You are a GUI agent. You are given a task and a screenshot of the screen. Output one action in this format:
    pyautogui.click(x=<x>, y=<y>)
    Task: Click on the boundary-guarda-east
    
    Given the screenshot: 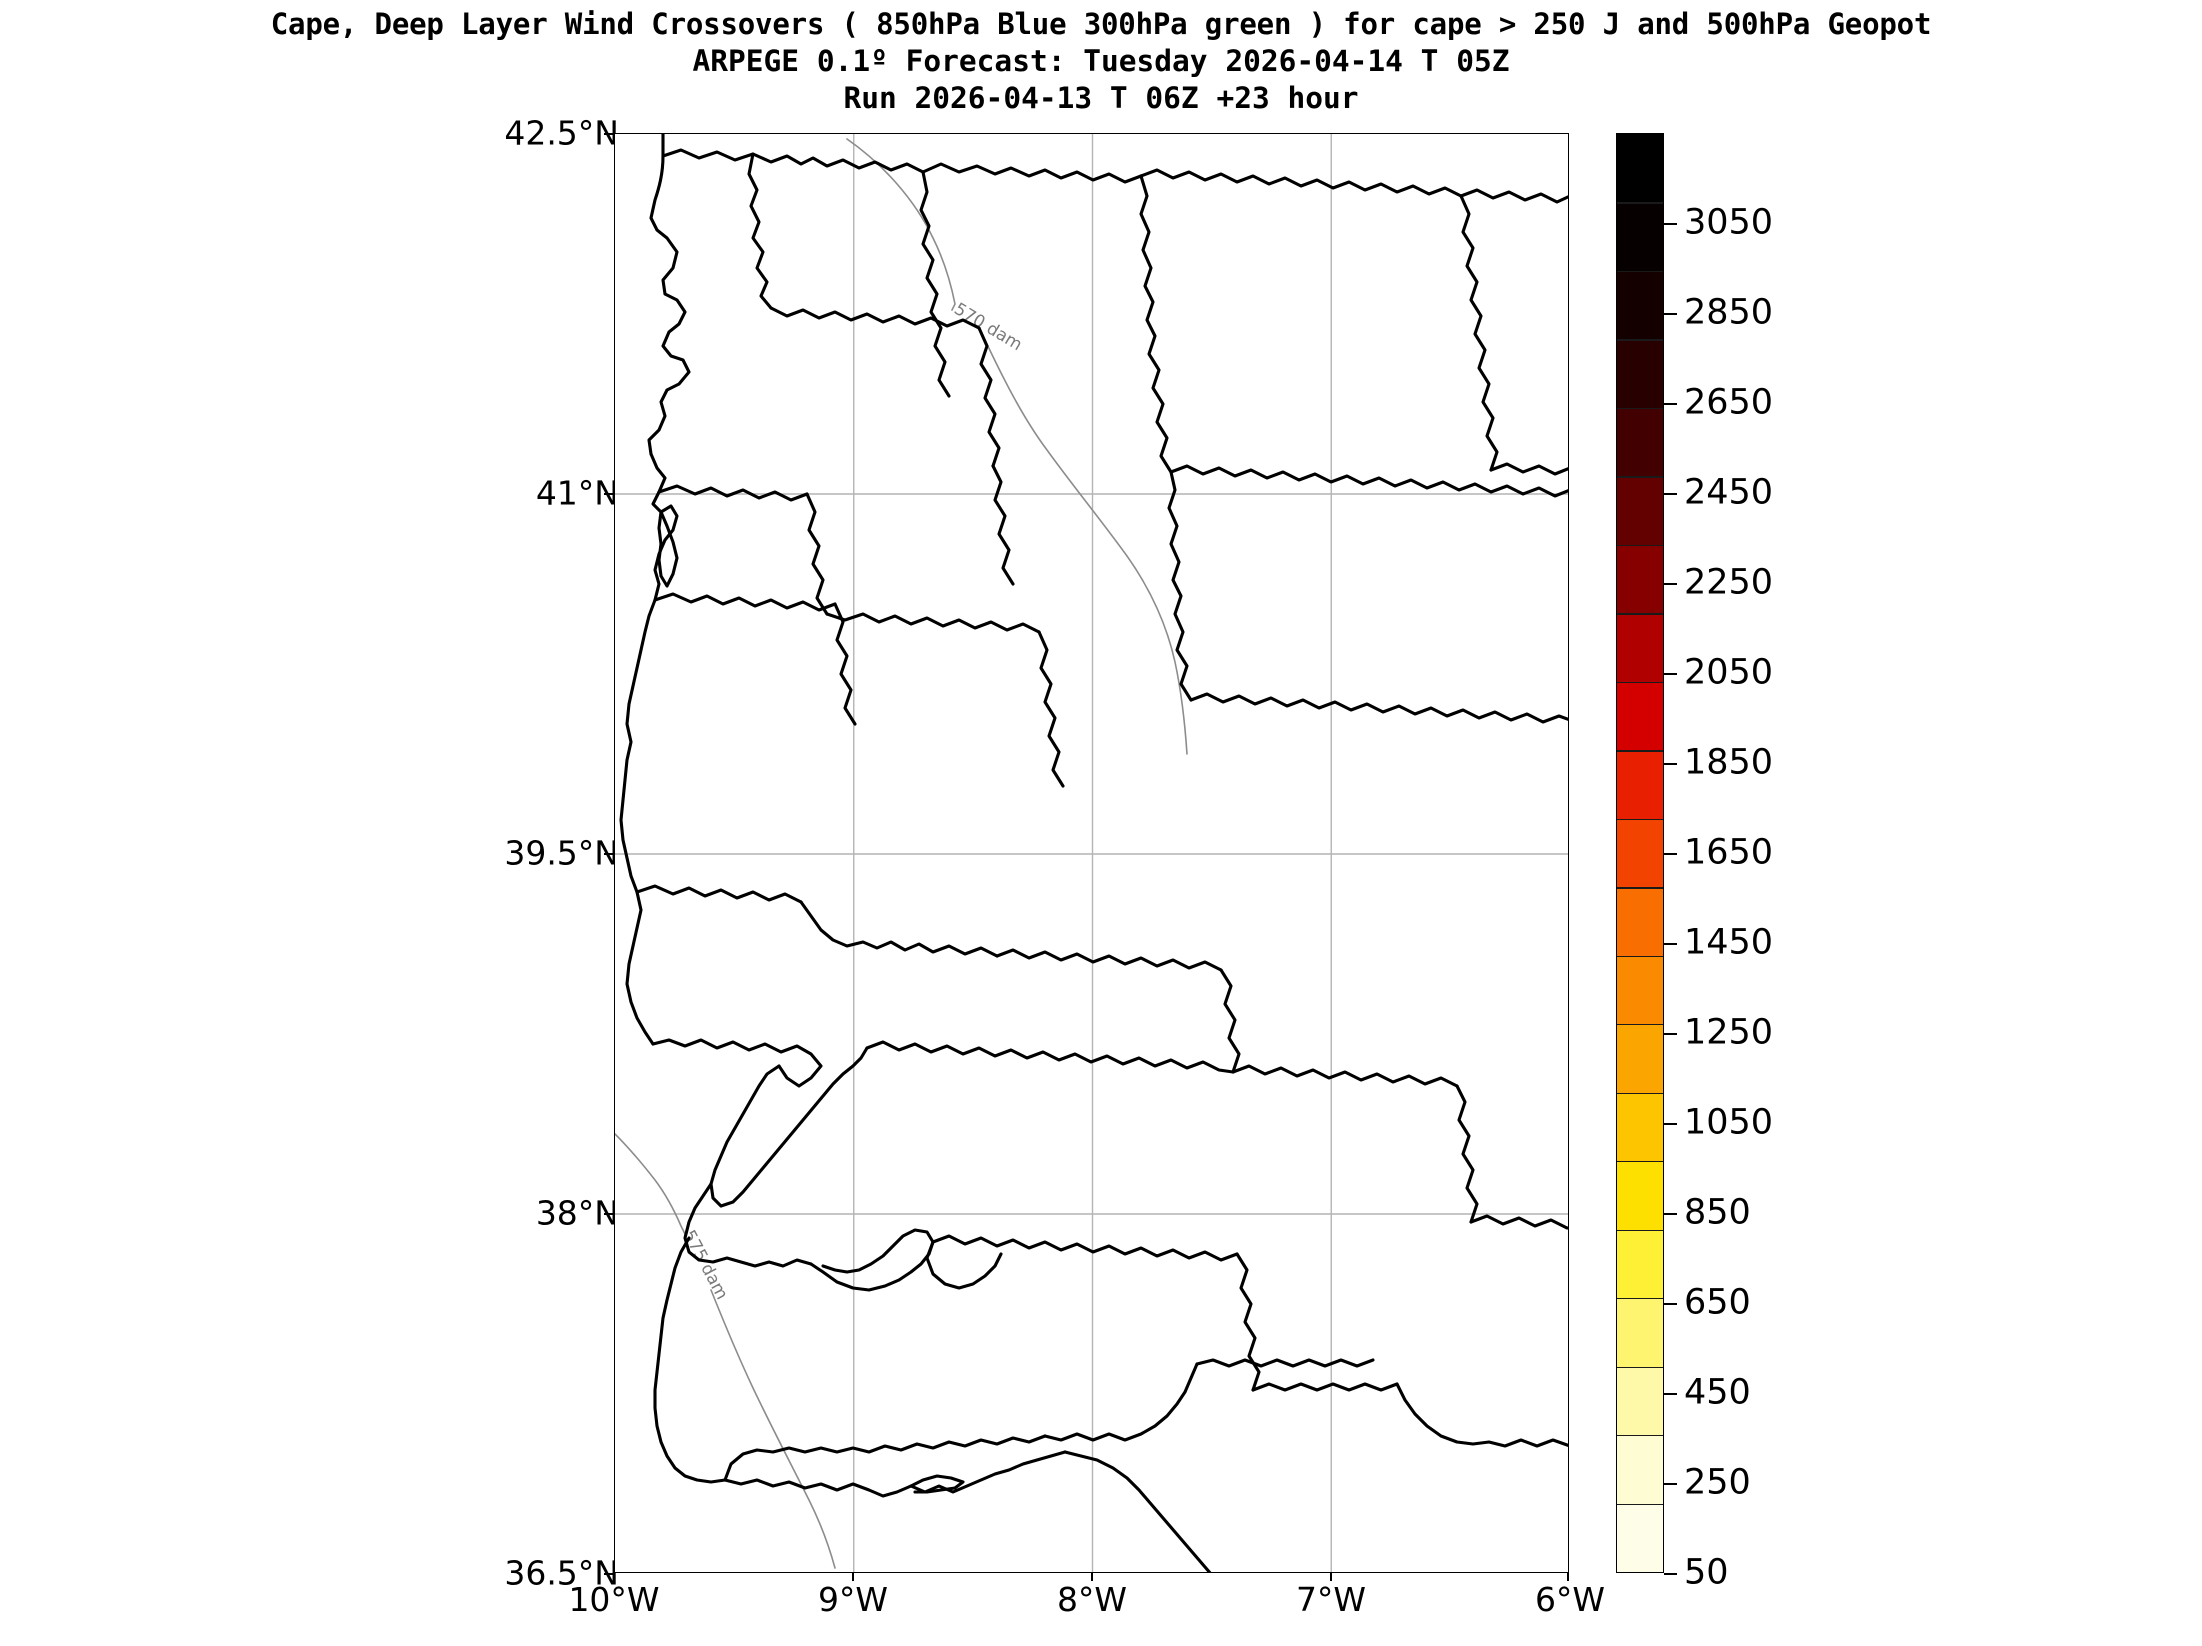 What is the action you would take?
    pyautogui.click(x=1180, y=586)
    